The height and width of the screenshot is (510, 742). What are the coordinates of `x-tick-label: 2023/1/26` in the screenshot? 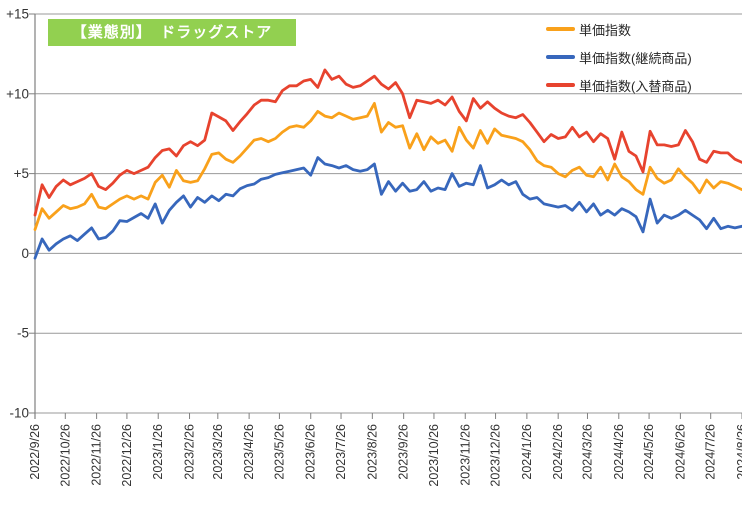 It's located at (158, 452).